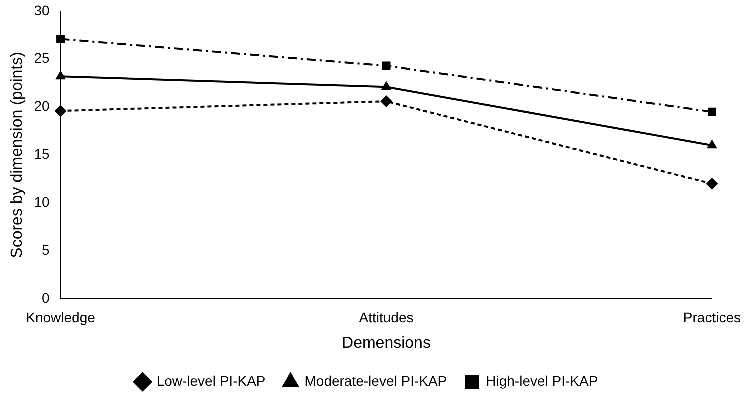 This screenshot has width=744, height=399. I want to click on y-tick-label: 30, so click(42, 10).